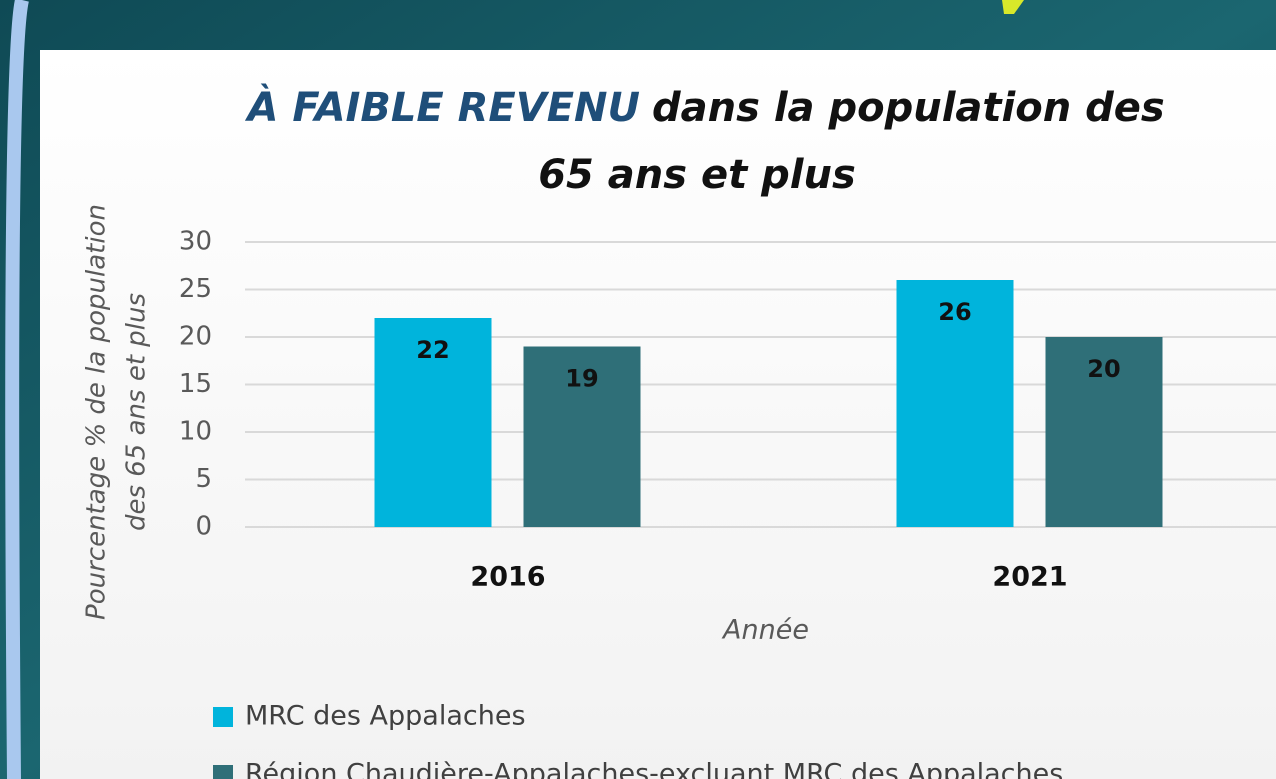  I want to click on y-tick-label: 0, so click(203, 527).